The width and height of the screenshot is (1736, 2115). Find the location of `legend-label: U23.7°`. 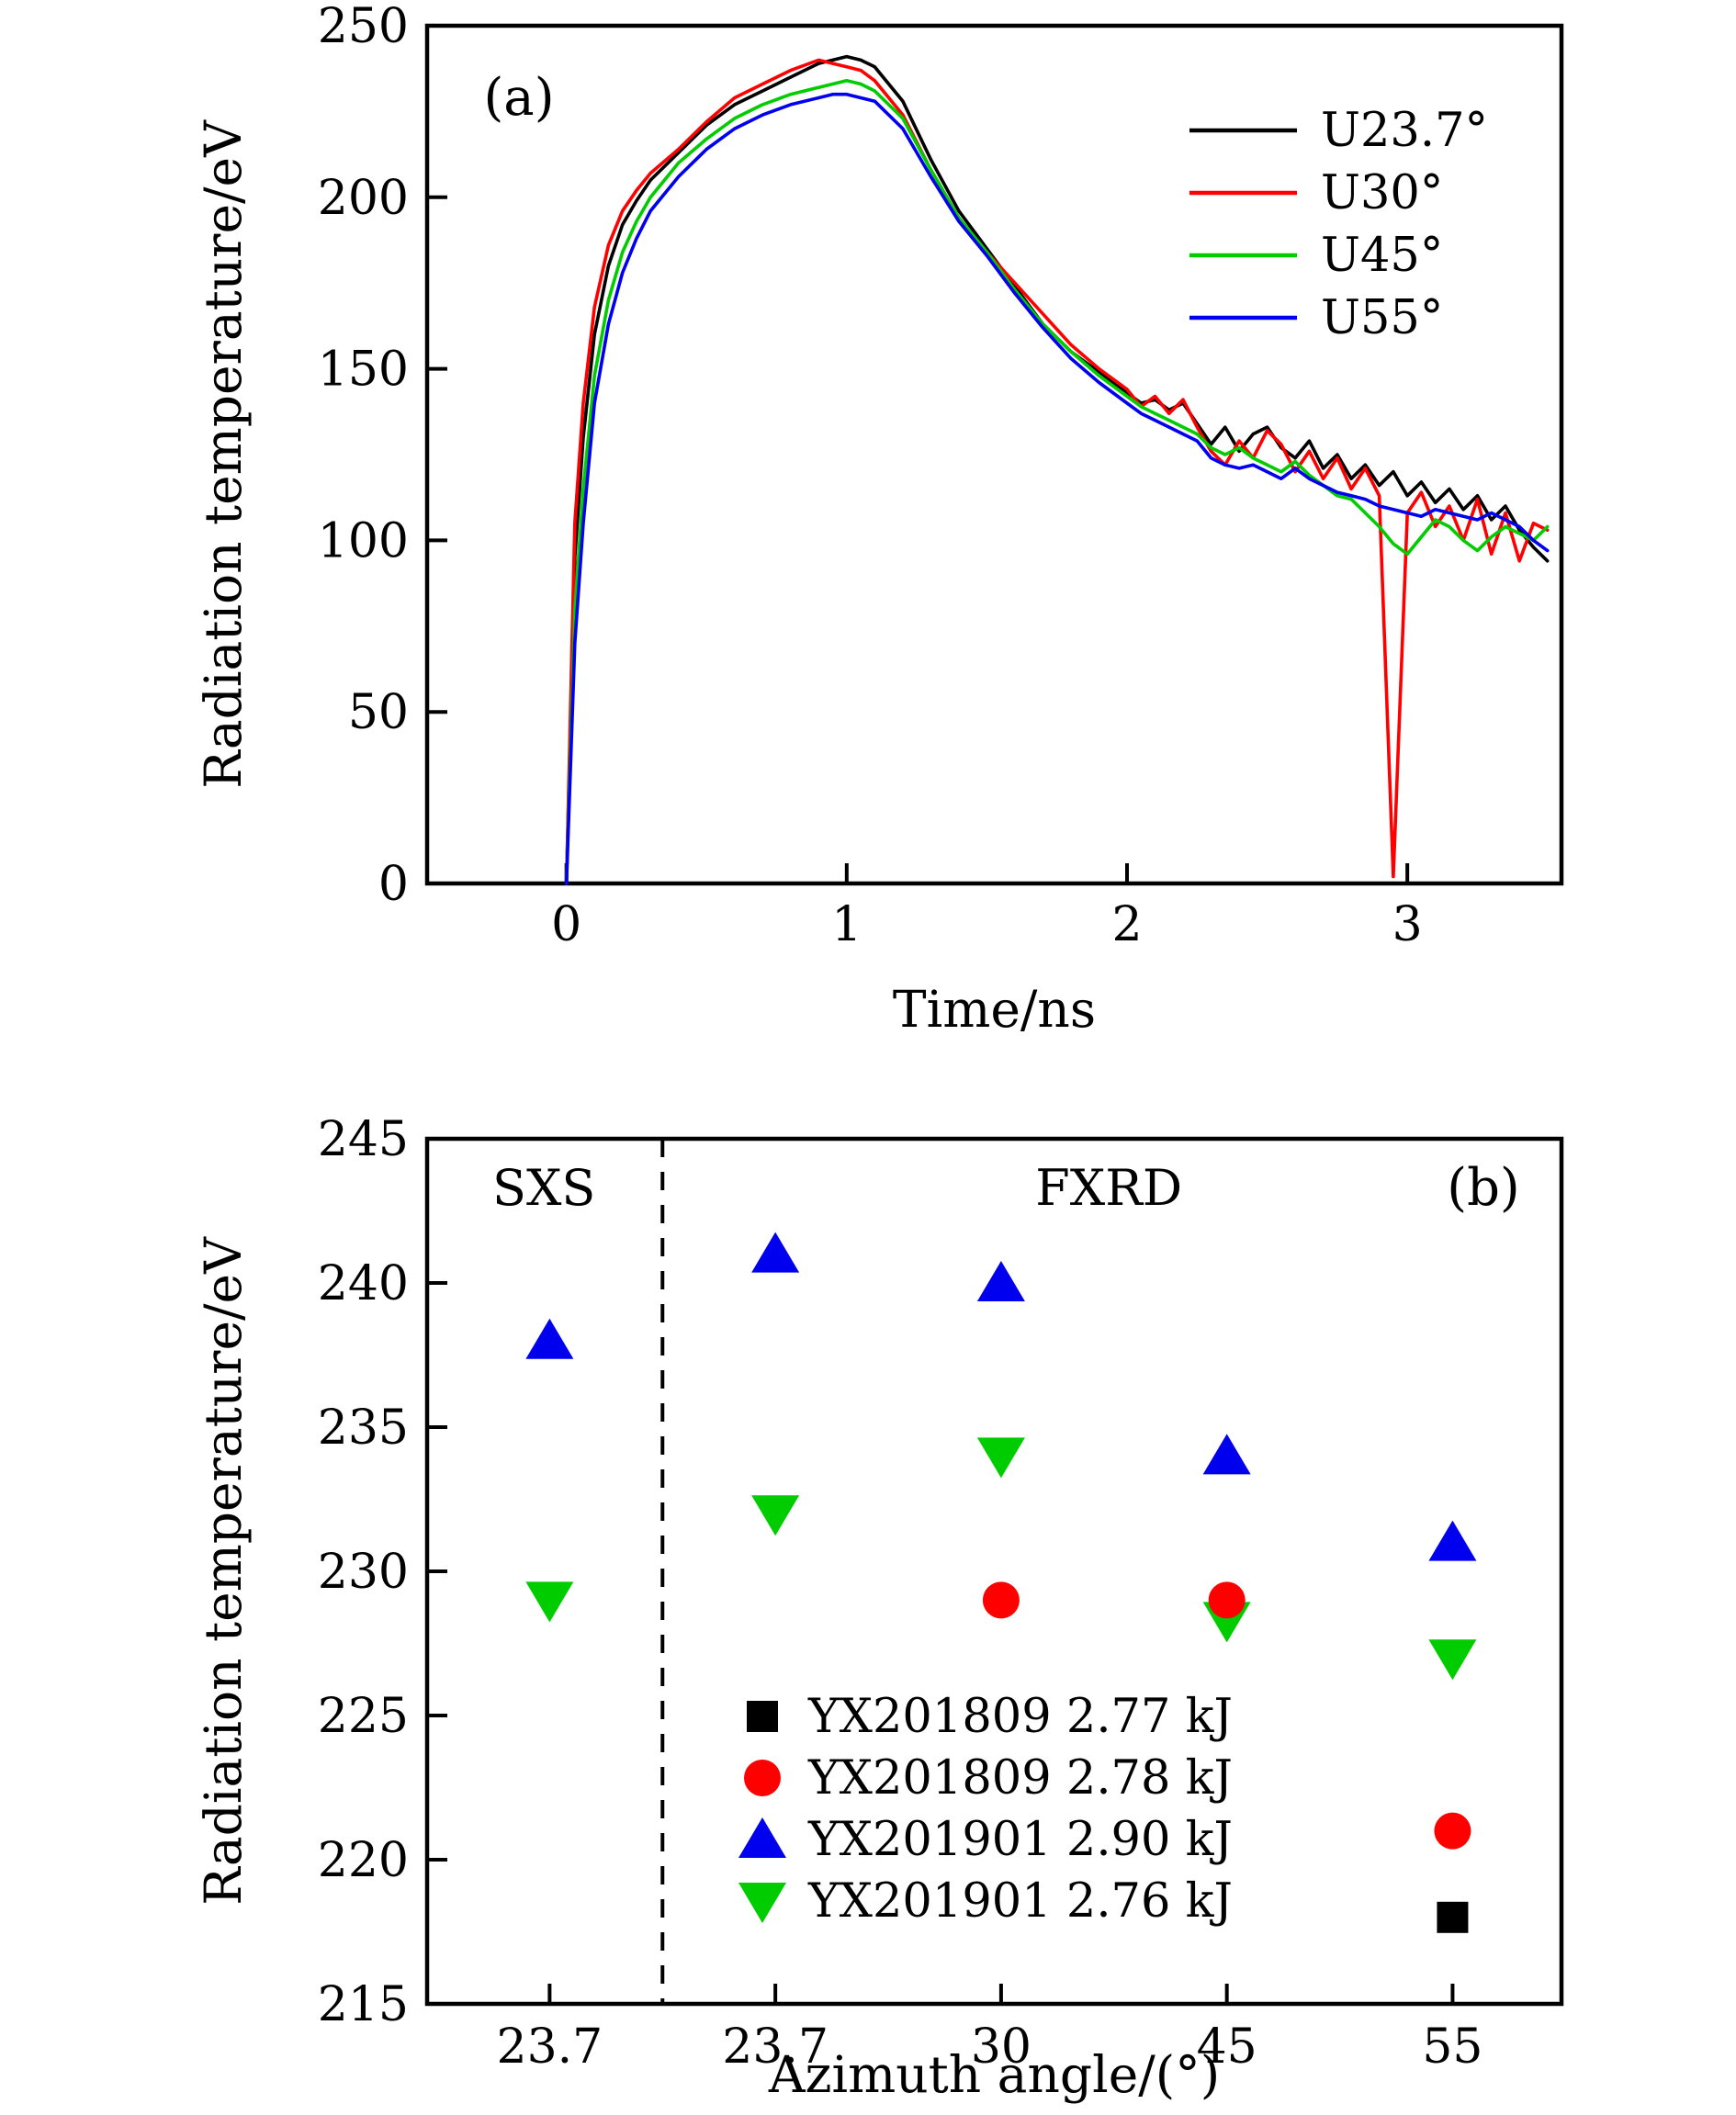

legend-label: U23.7° is located at coordinates (1404, 131).